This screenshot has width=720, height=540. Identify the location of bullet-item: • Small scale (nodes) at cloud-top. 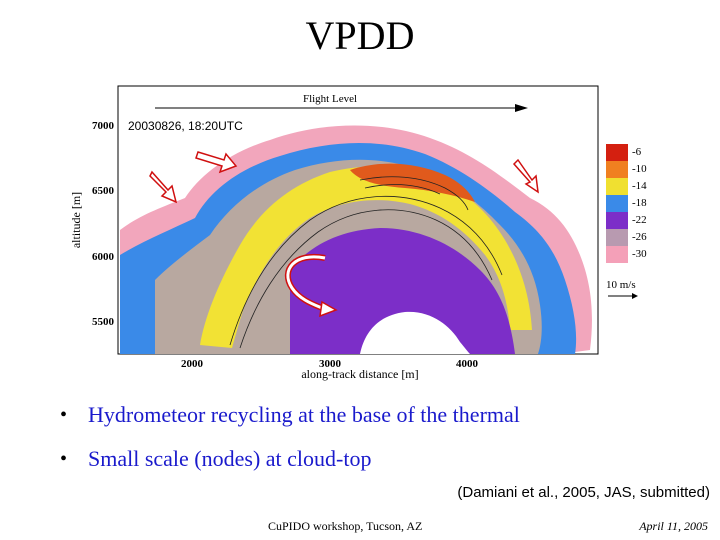
(380, 464).